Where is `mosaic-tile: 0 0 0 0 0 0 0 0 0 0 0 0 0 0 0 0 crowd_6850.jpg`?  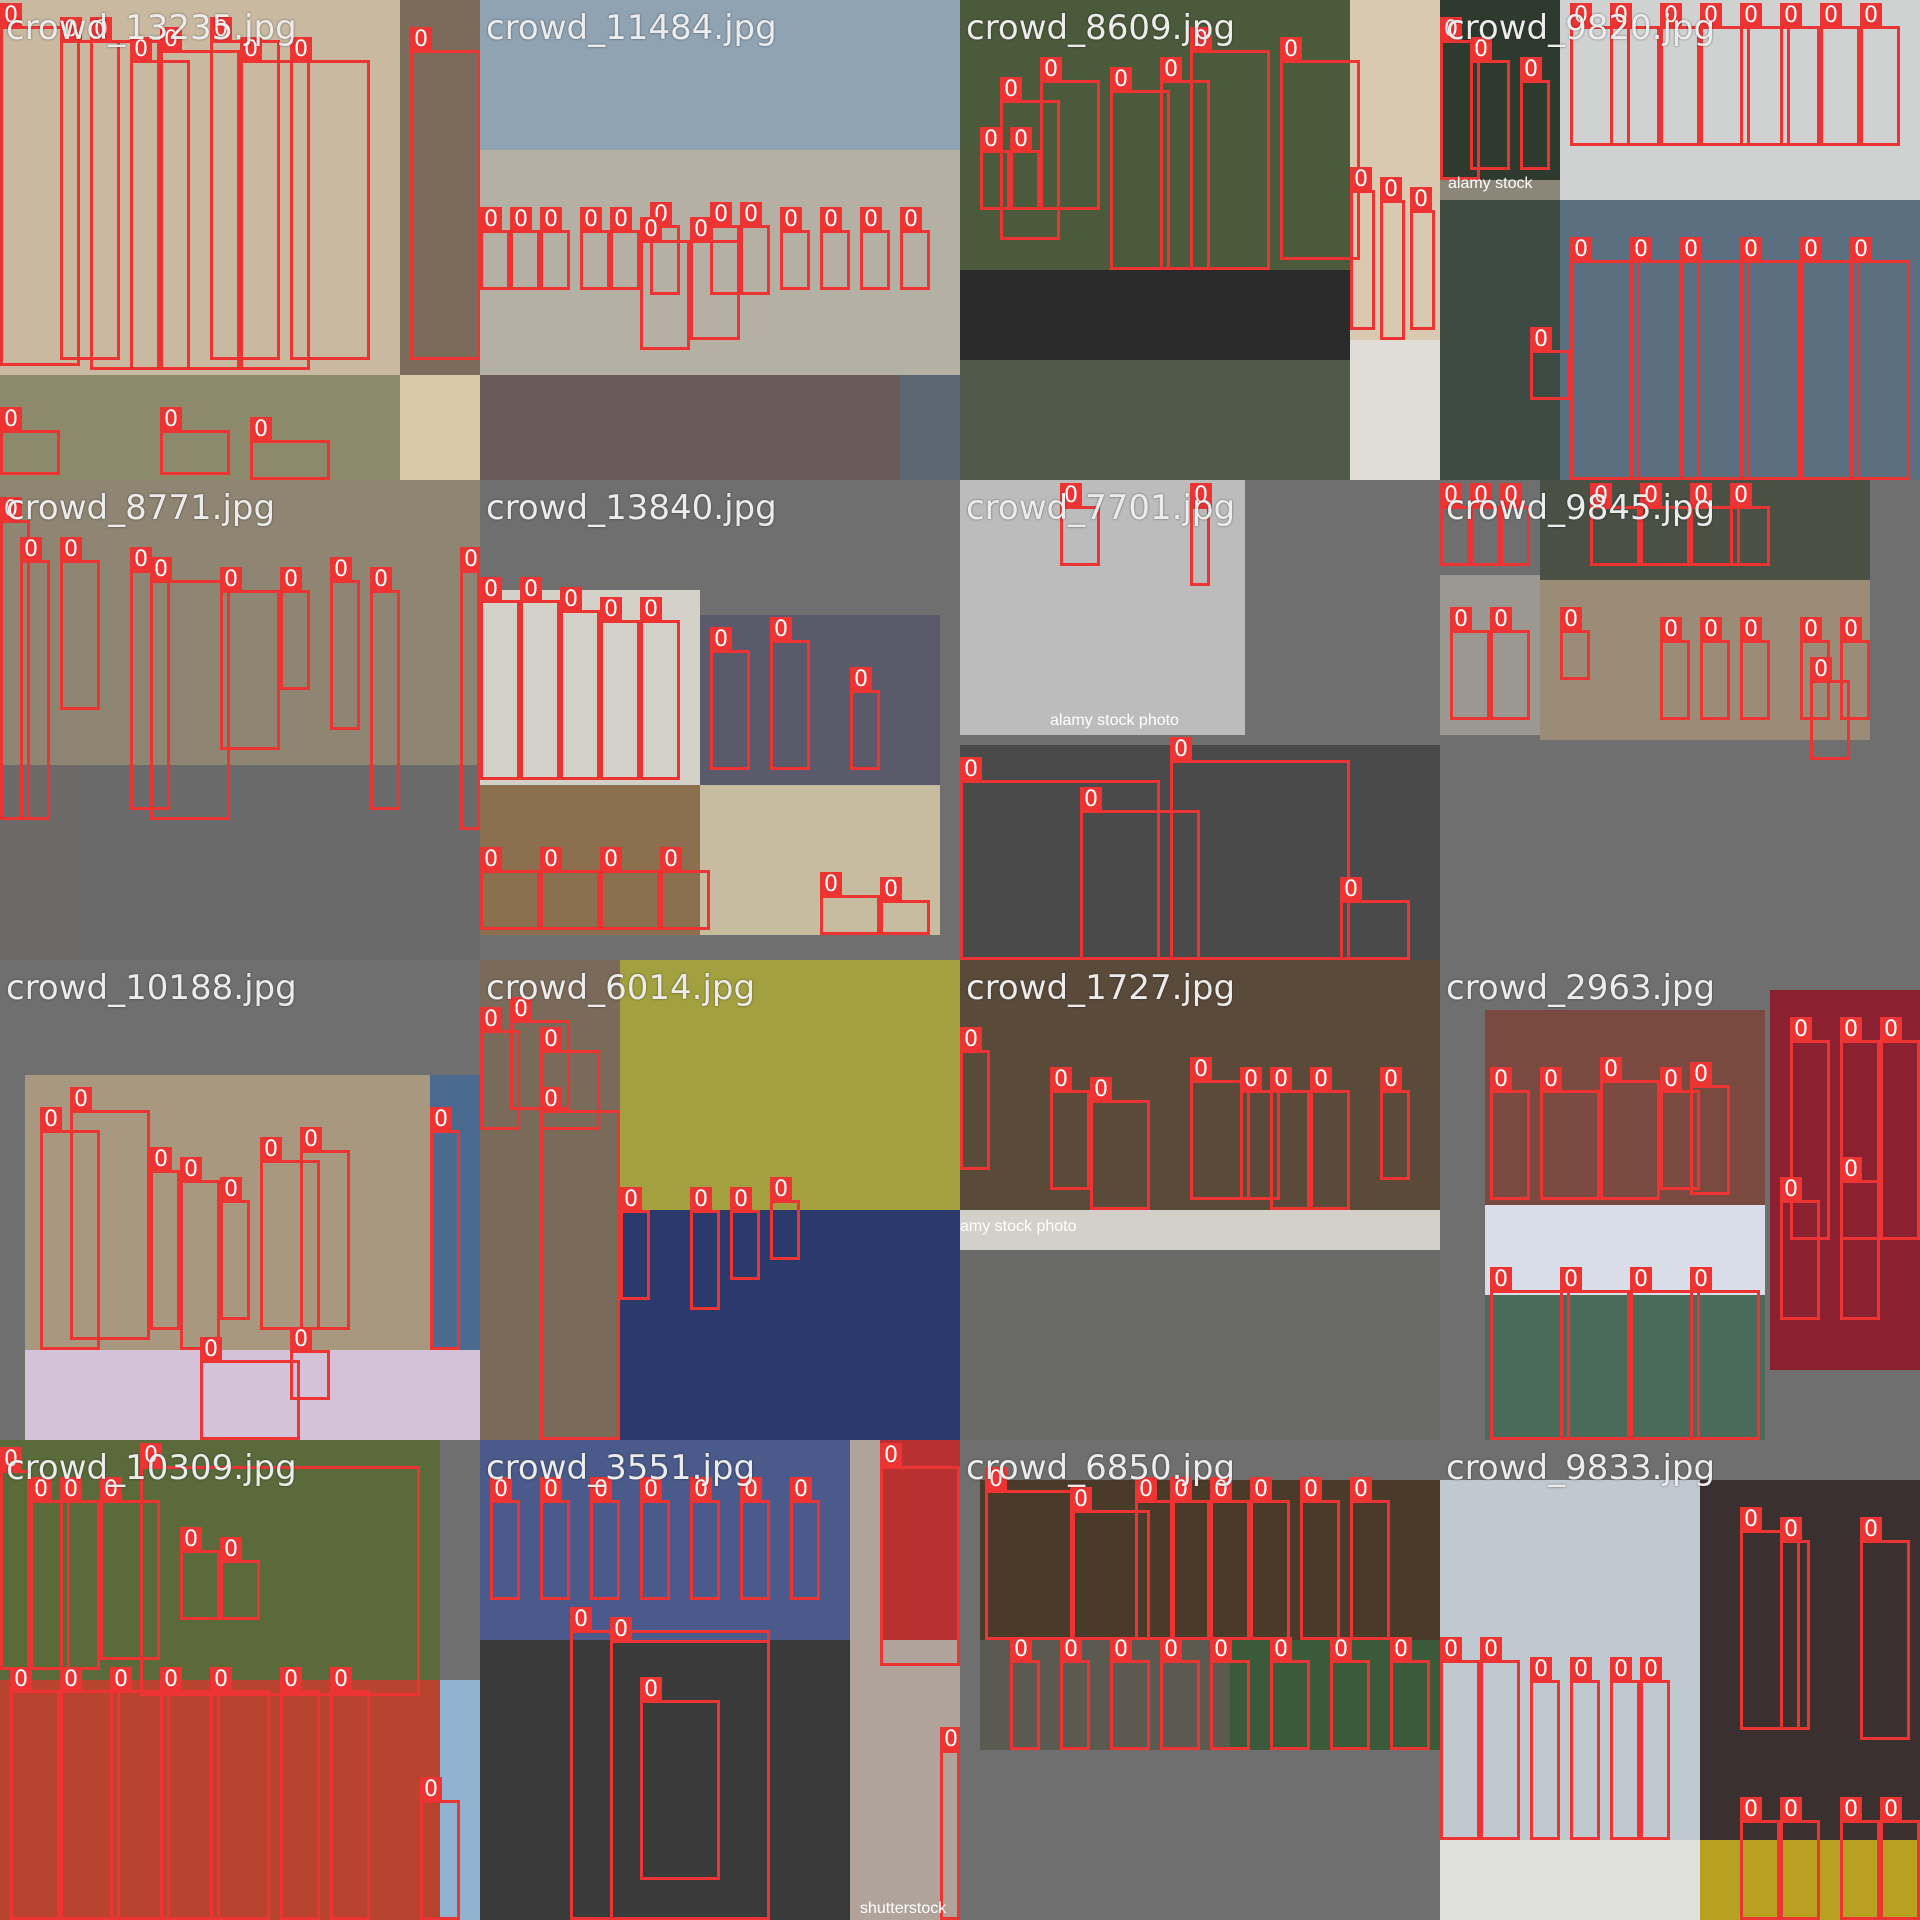
mosaic-tile: 0 0 0 0 0 0 0 0 0 0 0 0 0 0 0 0 crowd_6850.jpg is located at coordinates (1200, 1680).